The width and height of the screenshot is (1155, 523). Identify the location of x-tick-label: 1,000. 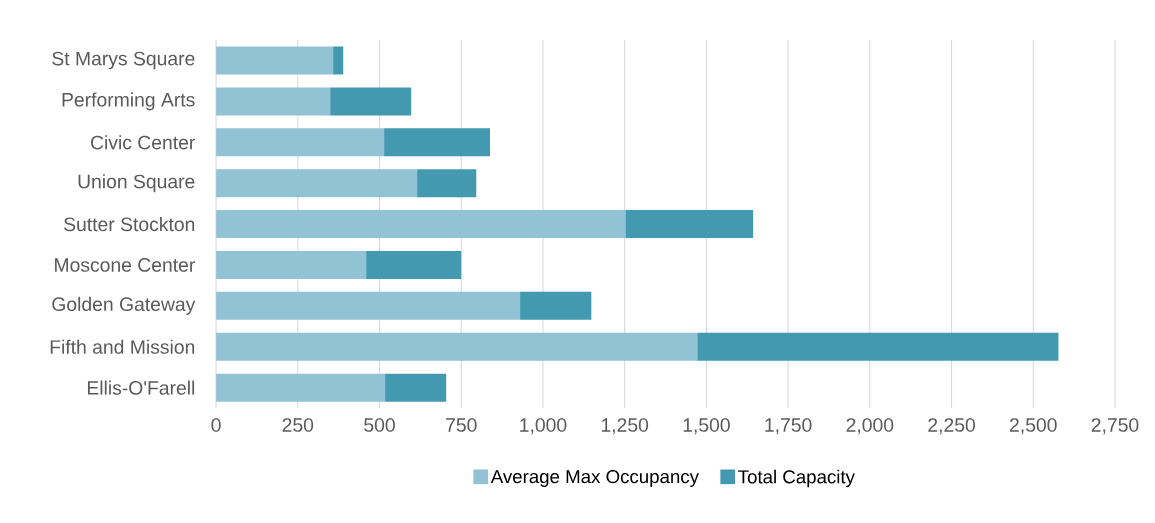
(543, 426).